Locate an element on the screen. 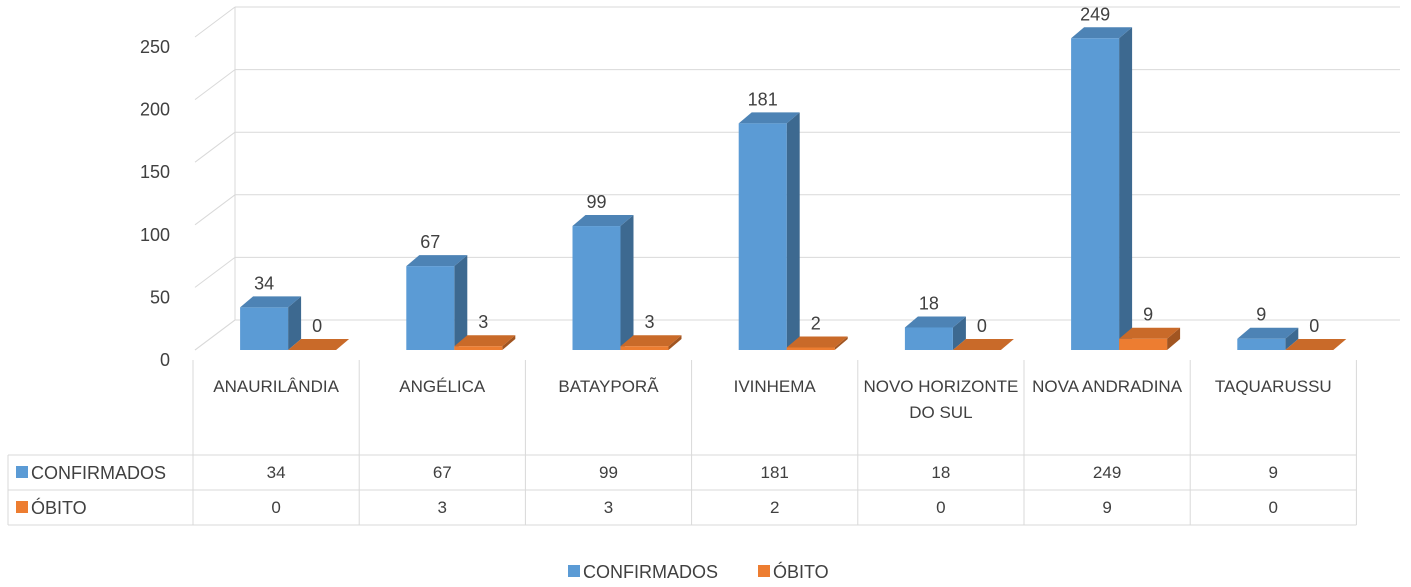 The height and width of the screenshot is (587, 1411). x-tick-label: NOVO HORIZONTE DO SUL is located at coordinates (941, 399).